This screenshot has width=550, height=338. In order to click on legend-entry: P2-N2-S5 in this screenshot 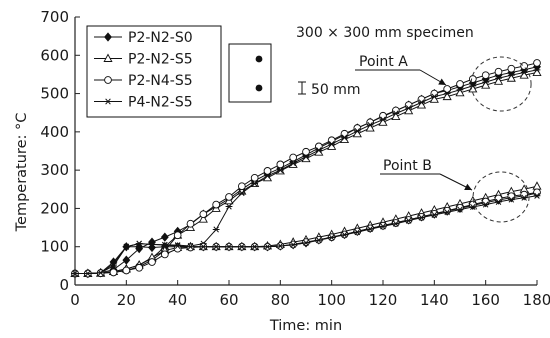, I will do `click(143, 60)`.